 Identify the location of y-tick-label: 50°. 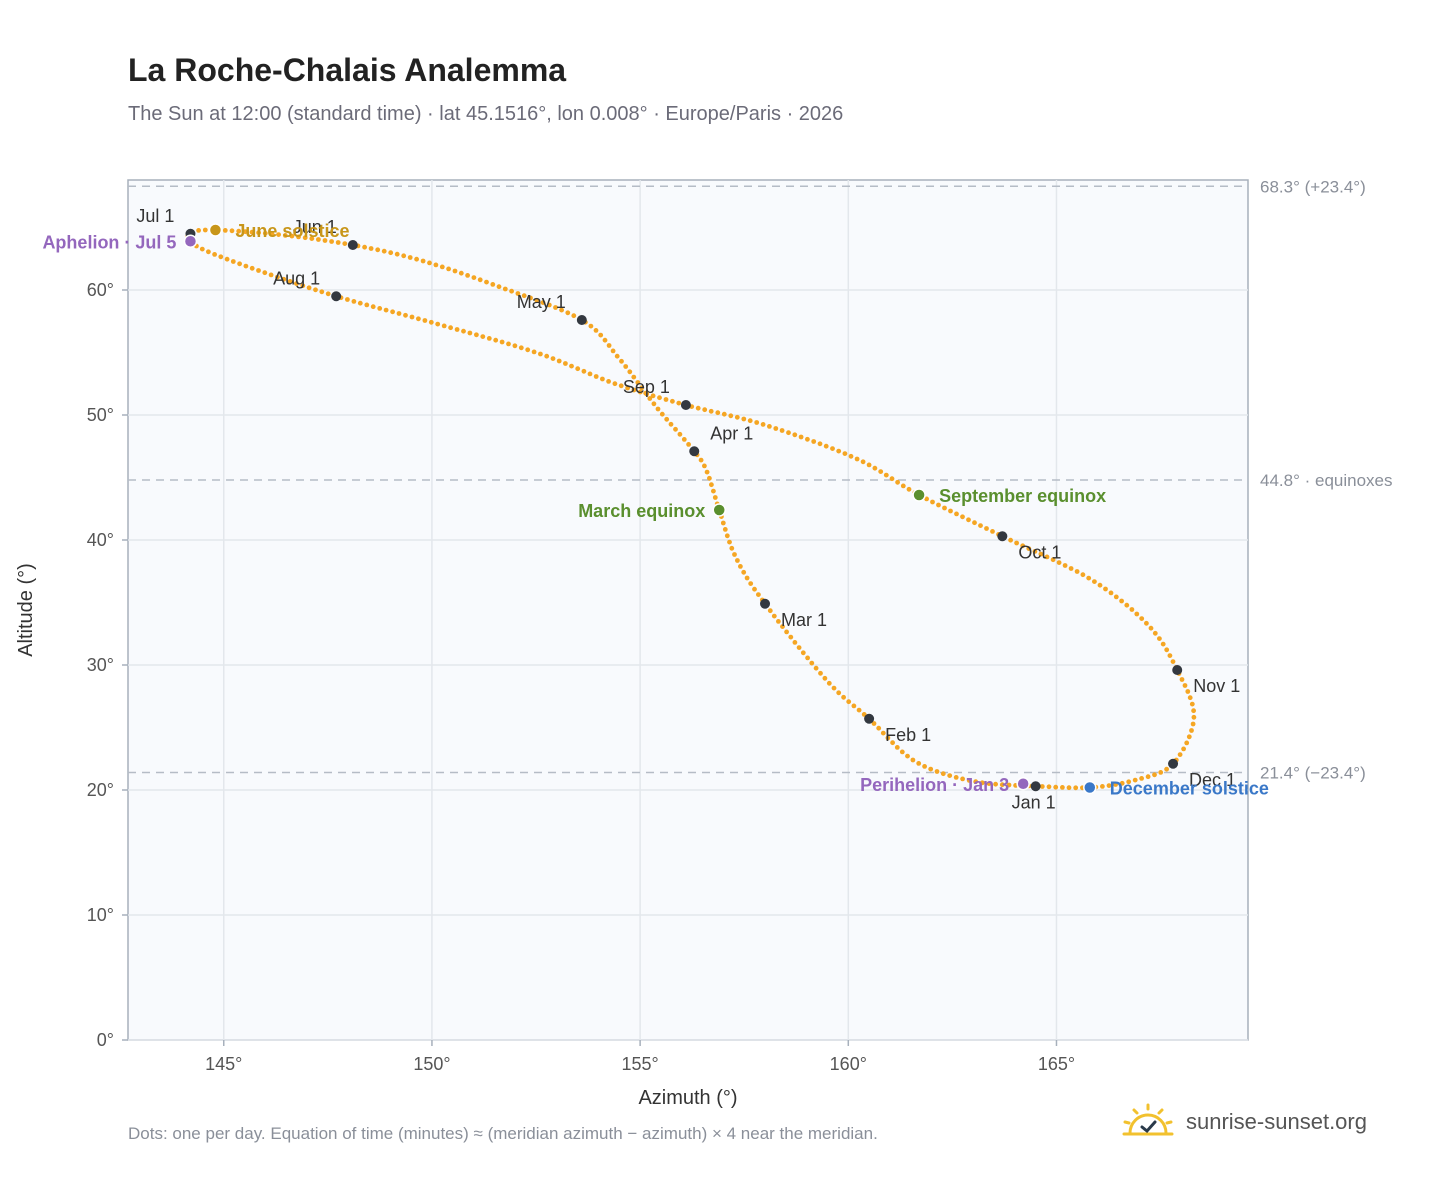
(100, 415).